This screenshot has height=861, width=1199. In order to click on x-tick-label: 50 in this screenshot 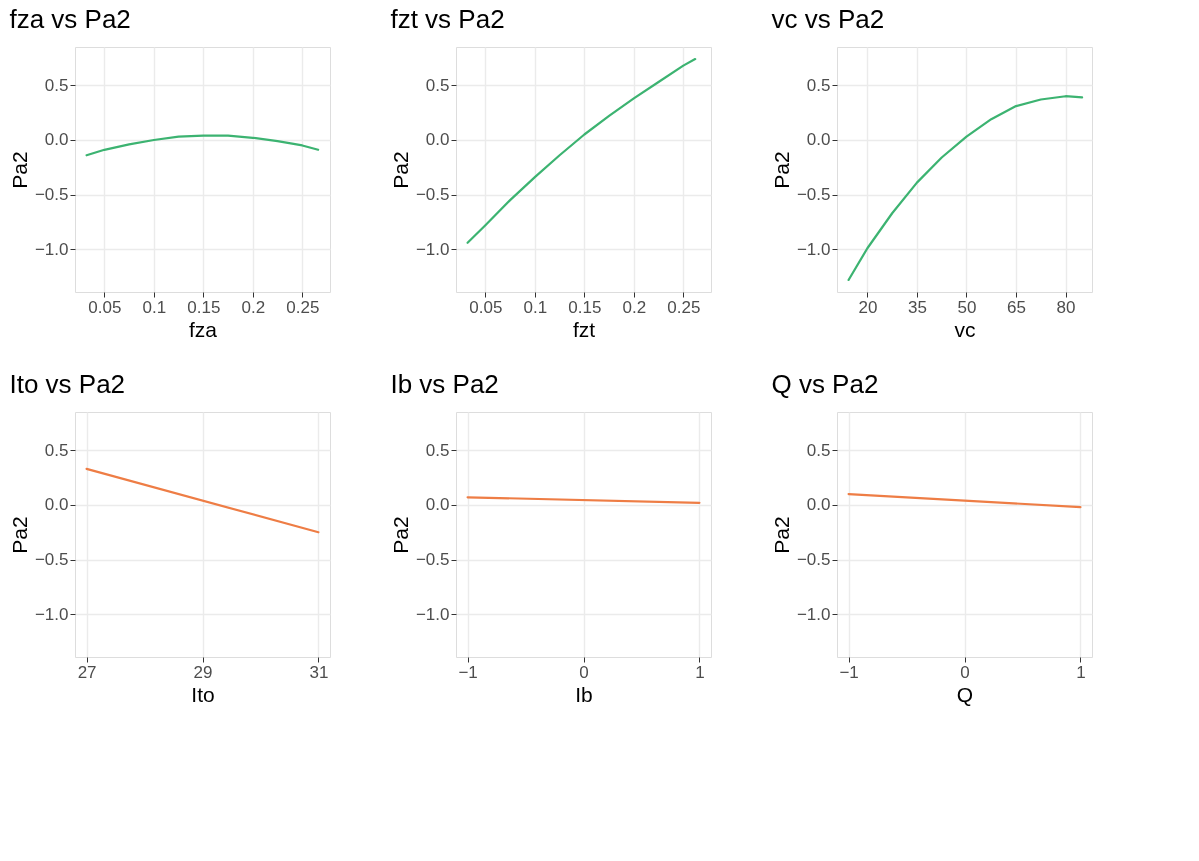, I will do `click(967, 307)`.